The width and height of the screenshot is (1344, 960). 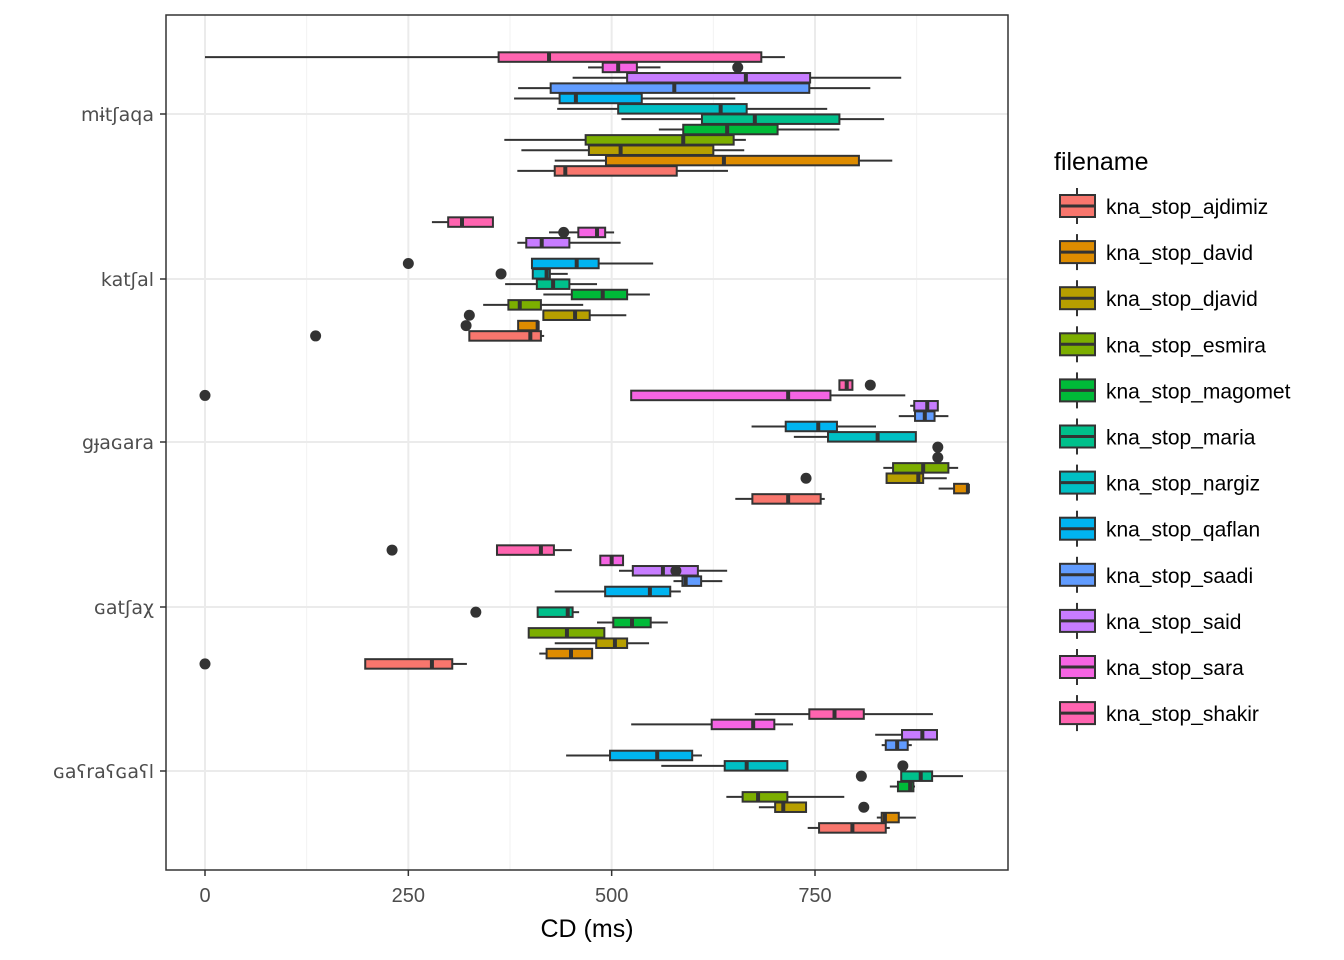 I want to click on legend-item: kna_stop_shakir, so click(x=1159, y=713).